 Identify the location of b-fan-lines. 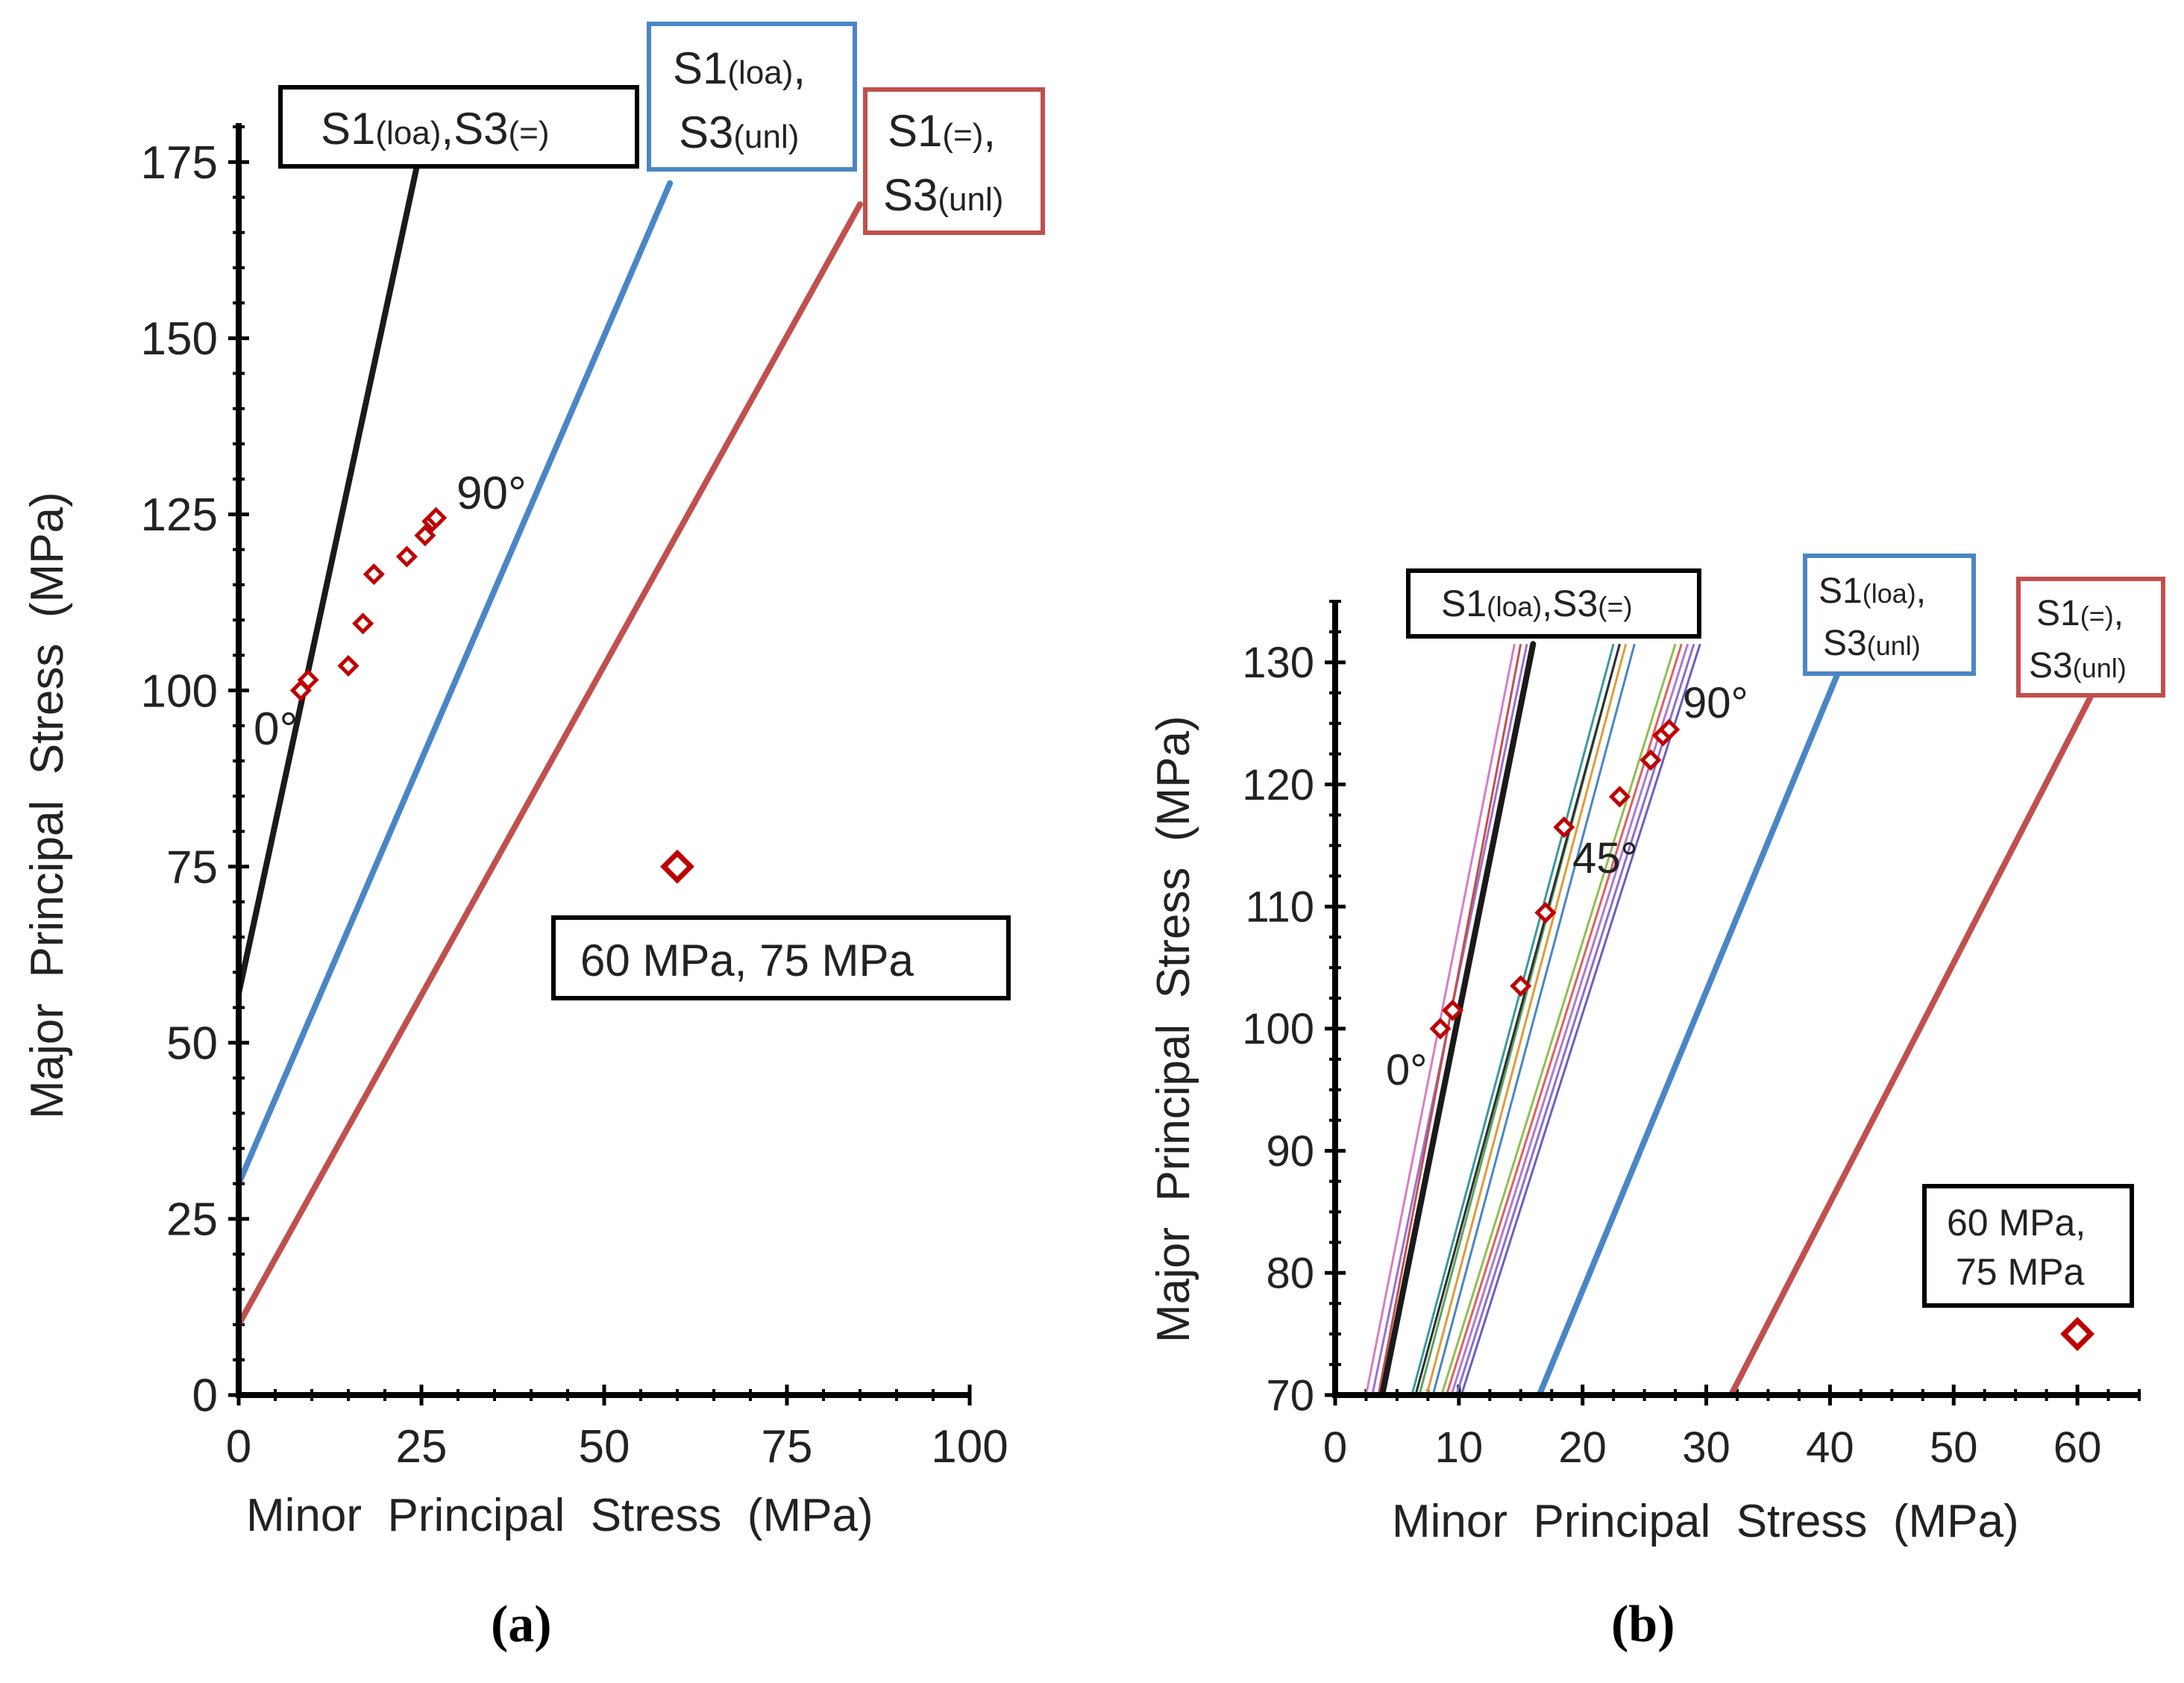
(1533, 1019).